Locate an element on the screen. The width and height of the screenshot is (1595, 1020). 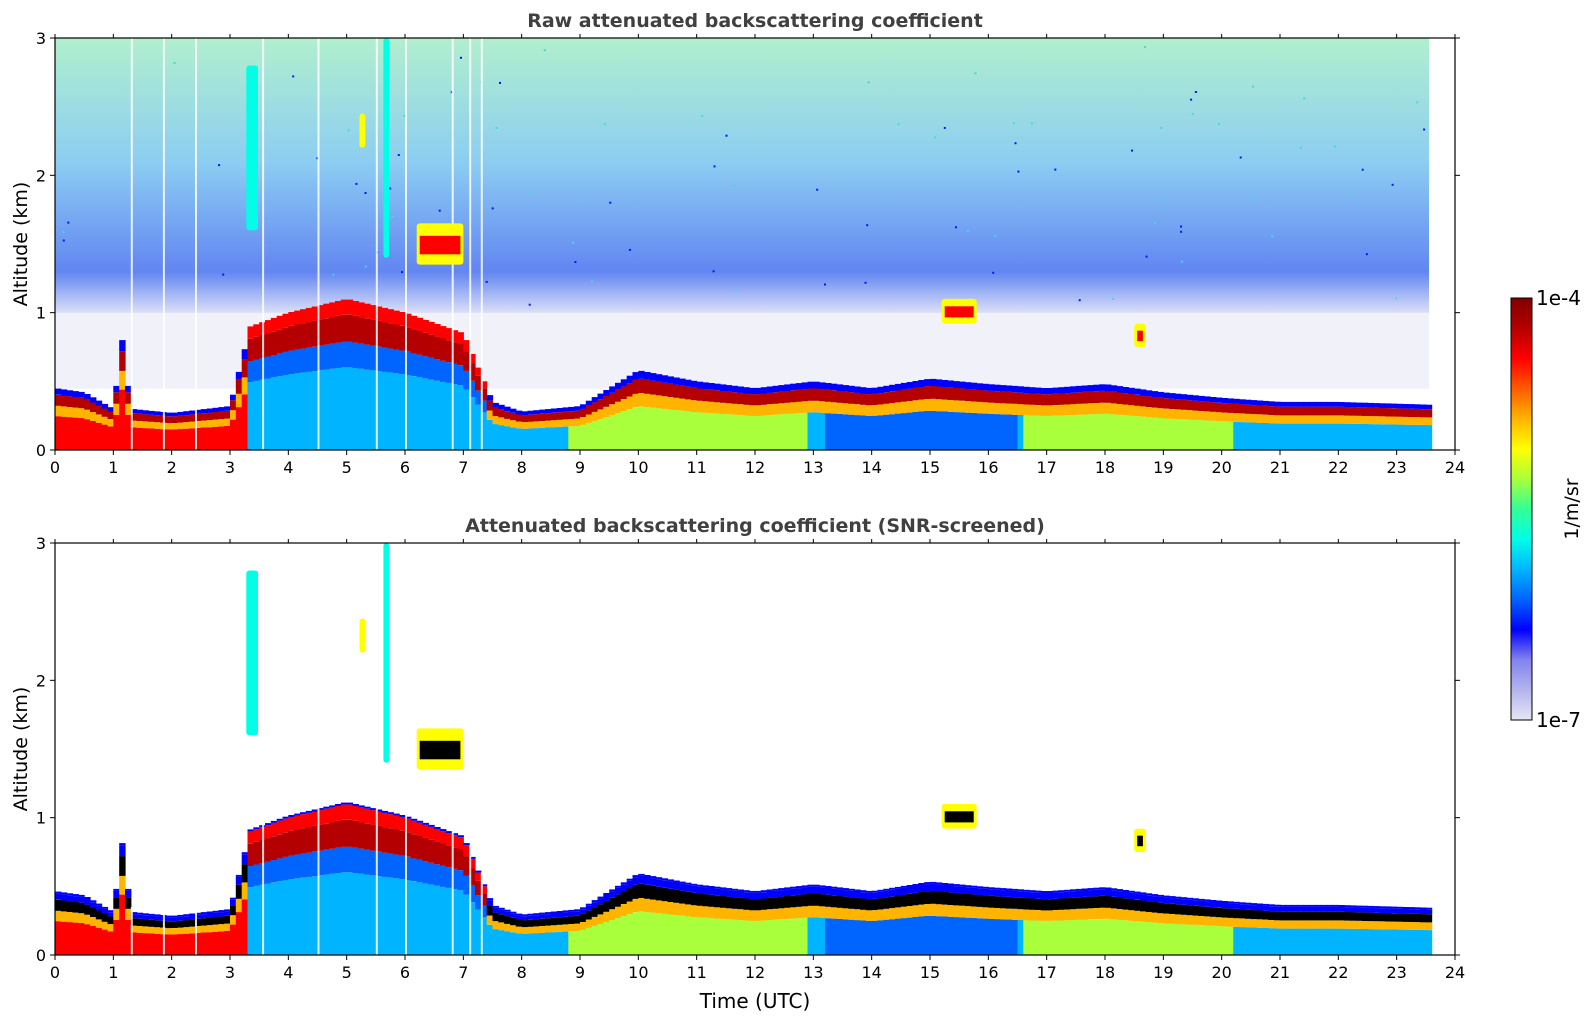
cloud-layer-1p5km-core is located at coordinates (440, 750).